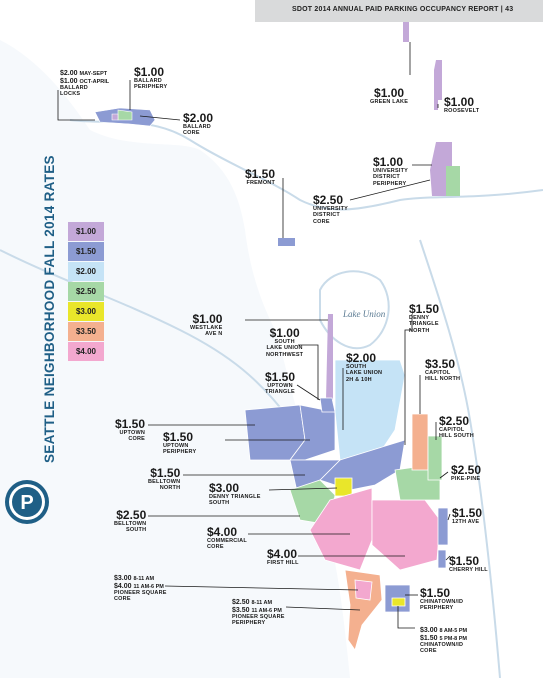 The height and width of the screenshot is (678, 543). What do you see at coordinates (286, 242) in the screenshot?
I see `fremont-zone` at bounding box center [286, 242].